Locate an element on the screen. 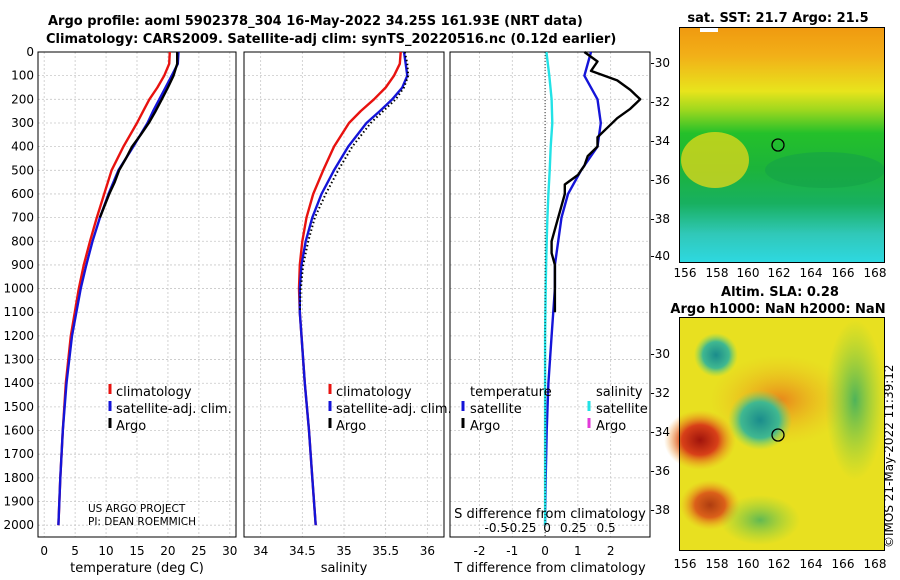  sla-map is located at coordinates (774, 434).